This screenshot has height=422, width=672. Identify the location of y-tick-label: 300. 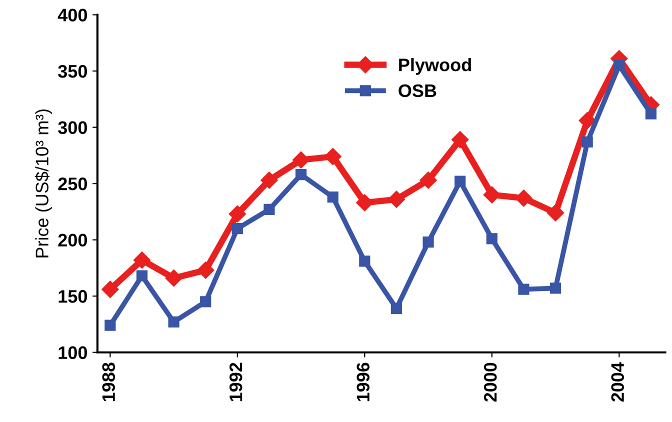
(72, 127).